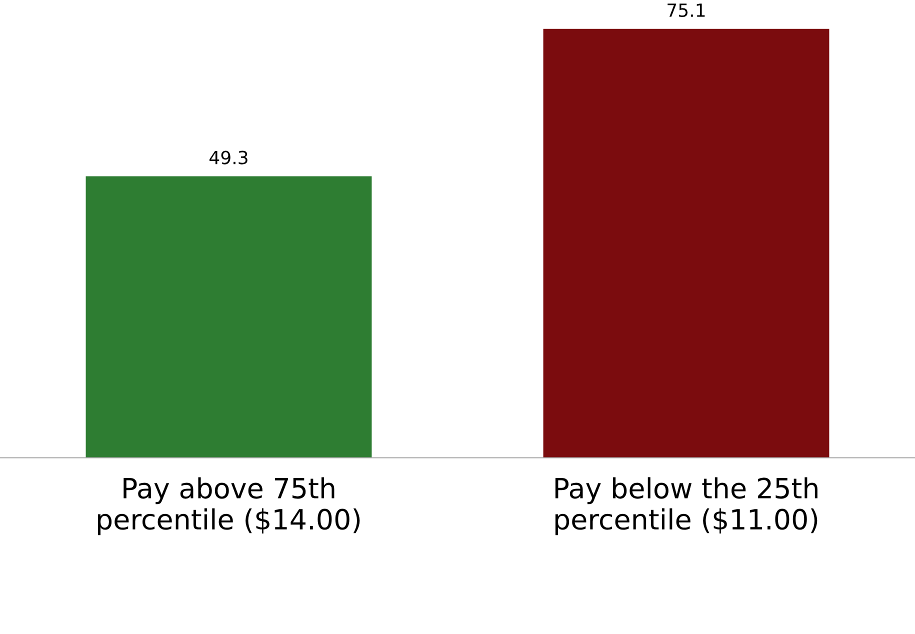 This screenshot has height=634, width=915. I want to click on data-label: 49.3, so click(229, 157).